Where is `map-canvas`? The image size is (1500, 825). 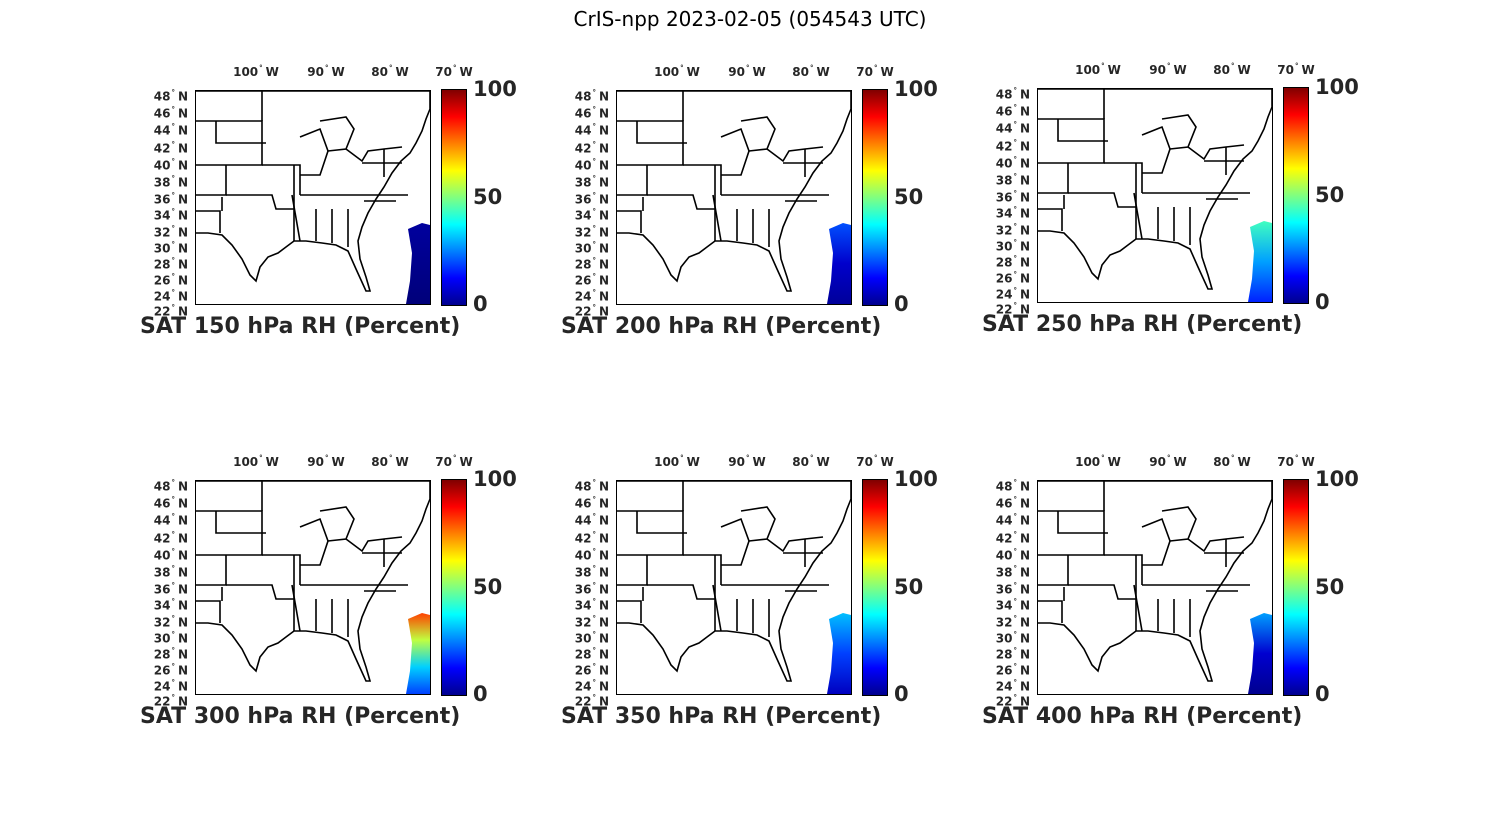
map-canvas is located at coordinates (734, 197).